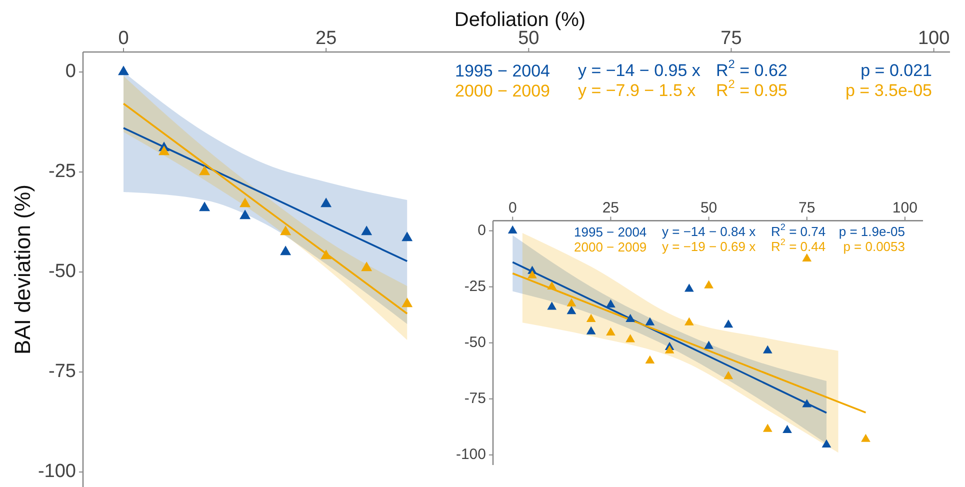 Image resolution: width=965 pixels, height=487 pixels. What do you see at coordinates (709, 232) in the screenshot?
I see `annotation: y = −14 − 0.84 x` at bounding box center [709, 232].